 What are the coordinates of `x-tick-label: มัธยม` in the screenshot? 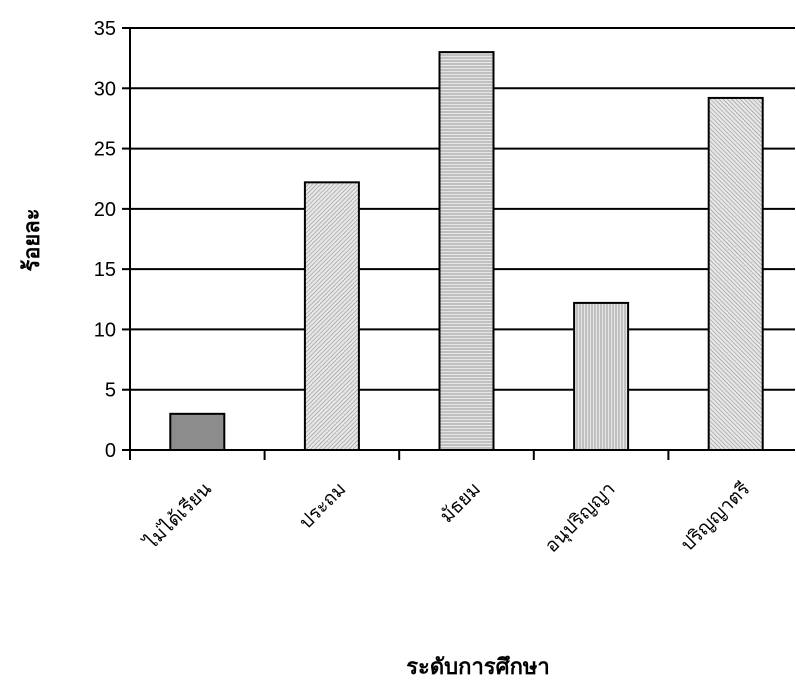 It's located at (460, 502).